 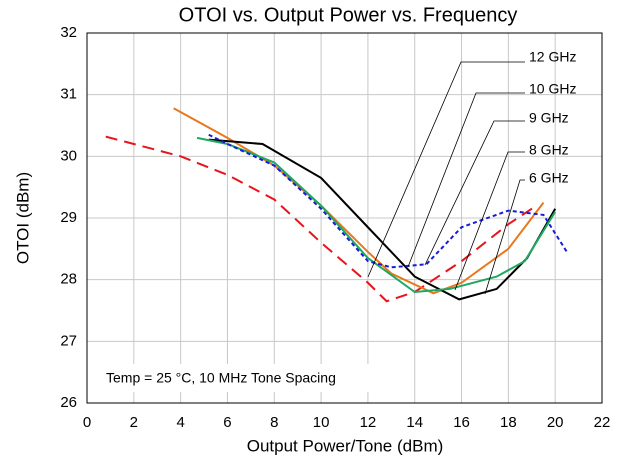 I want to click on legend-label: 12 GHz, so click(x=552, y=57).